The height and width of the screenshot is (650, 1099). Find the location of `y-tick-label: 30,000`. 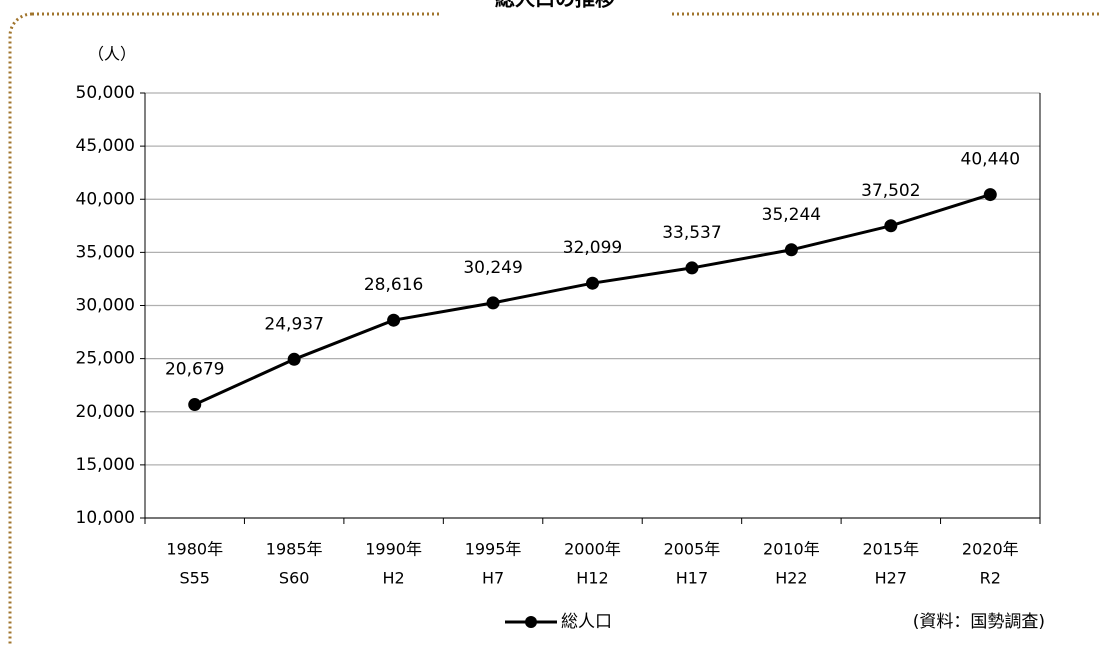

y-tick-label: 30,000 is located at coordinates (105, 306).